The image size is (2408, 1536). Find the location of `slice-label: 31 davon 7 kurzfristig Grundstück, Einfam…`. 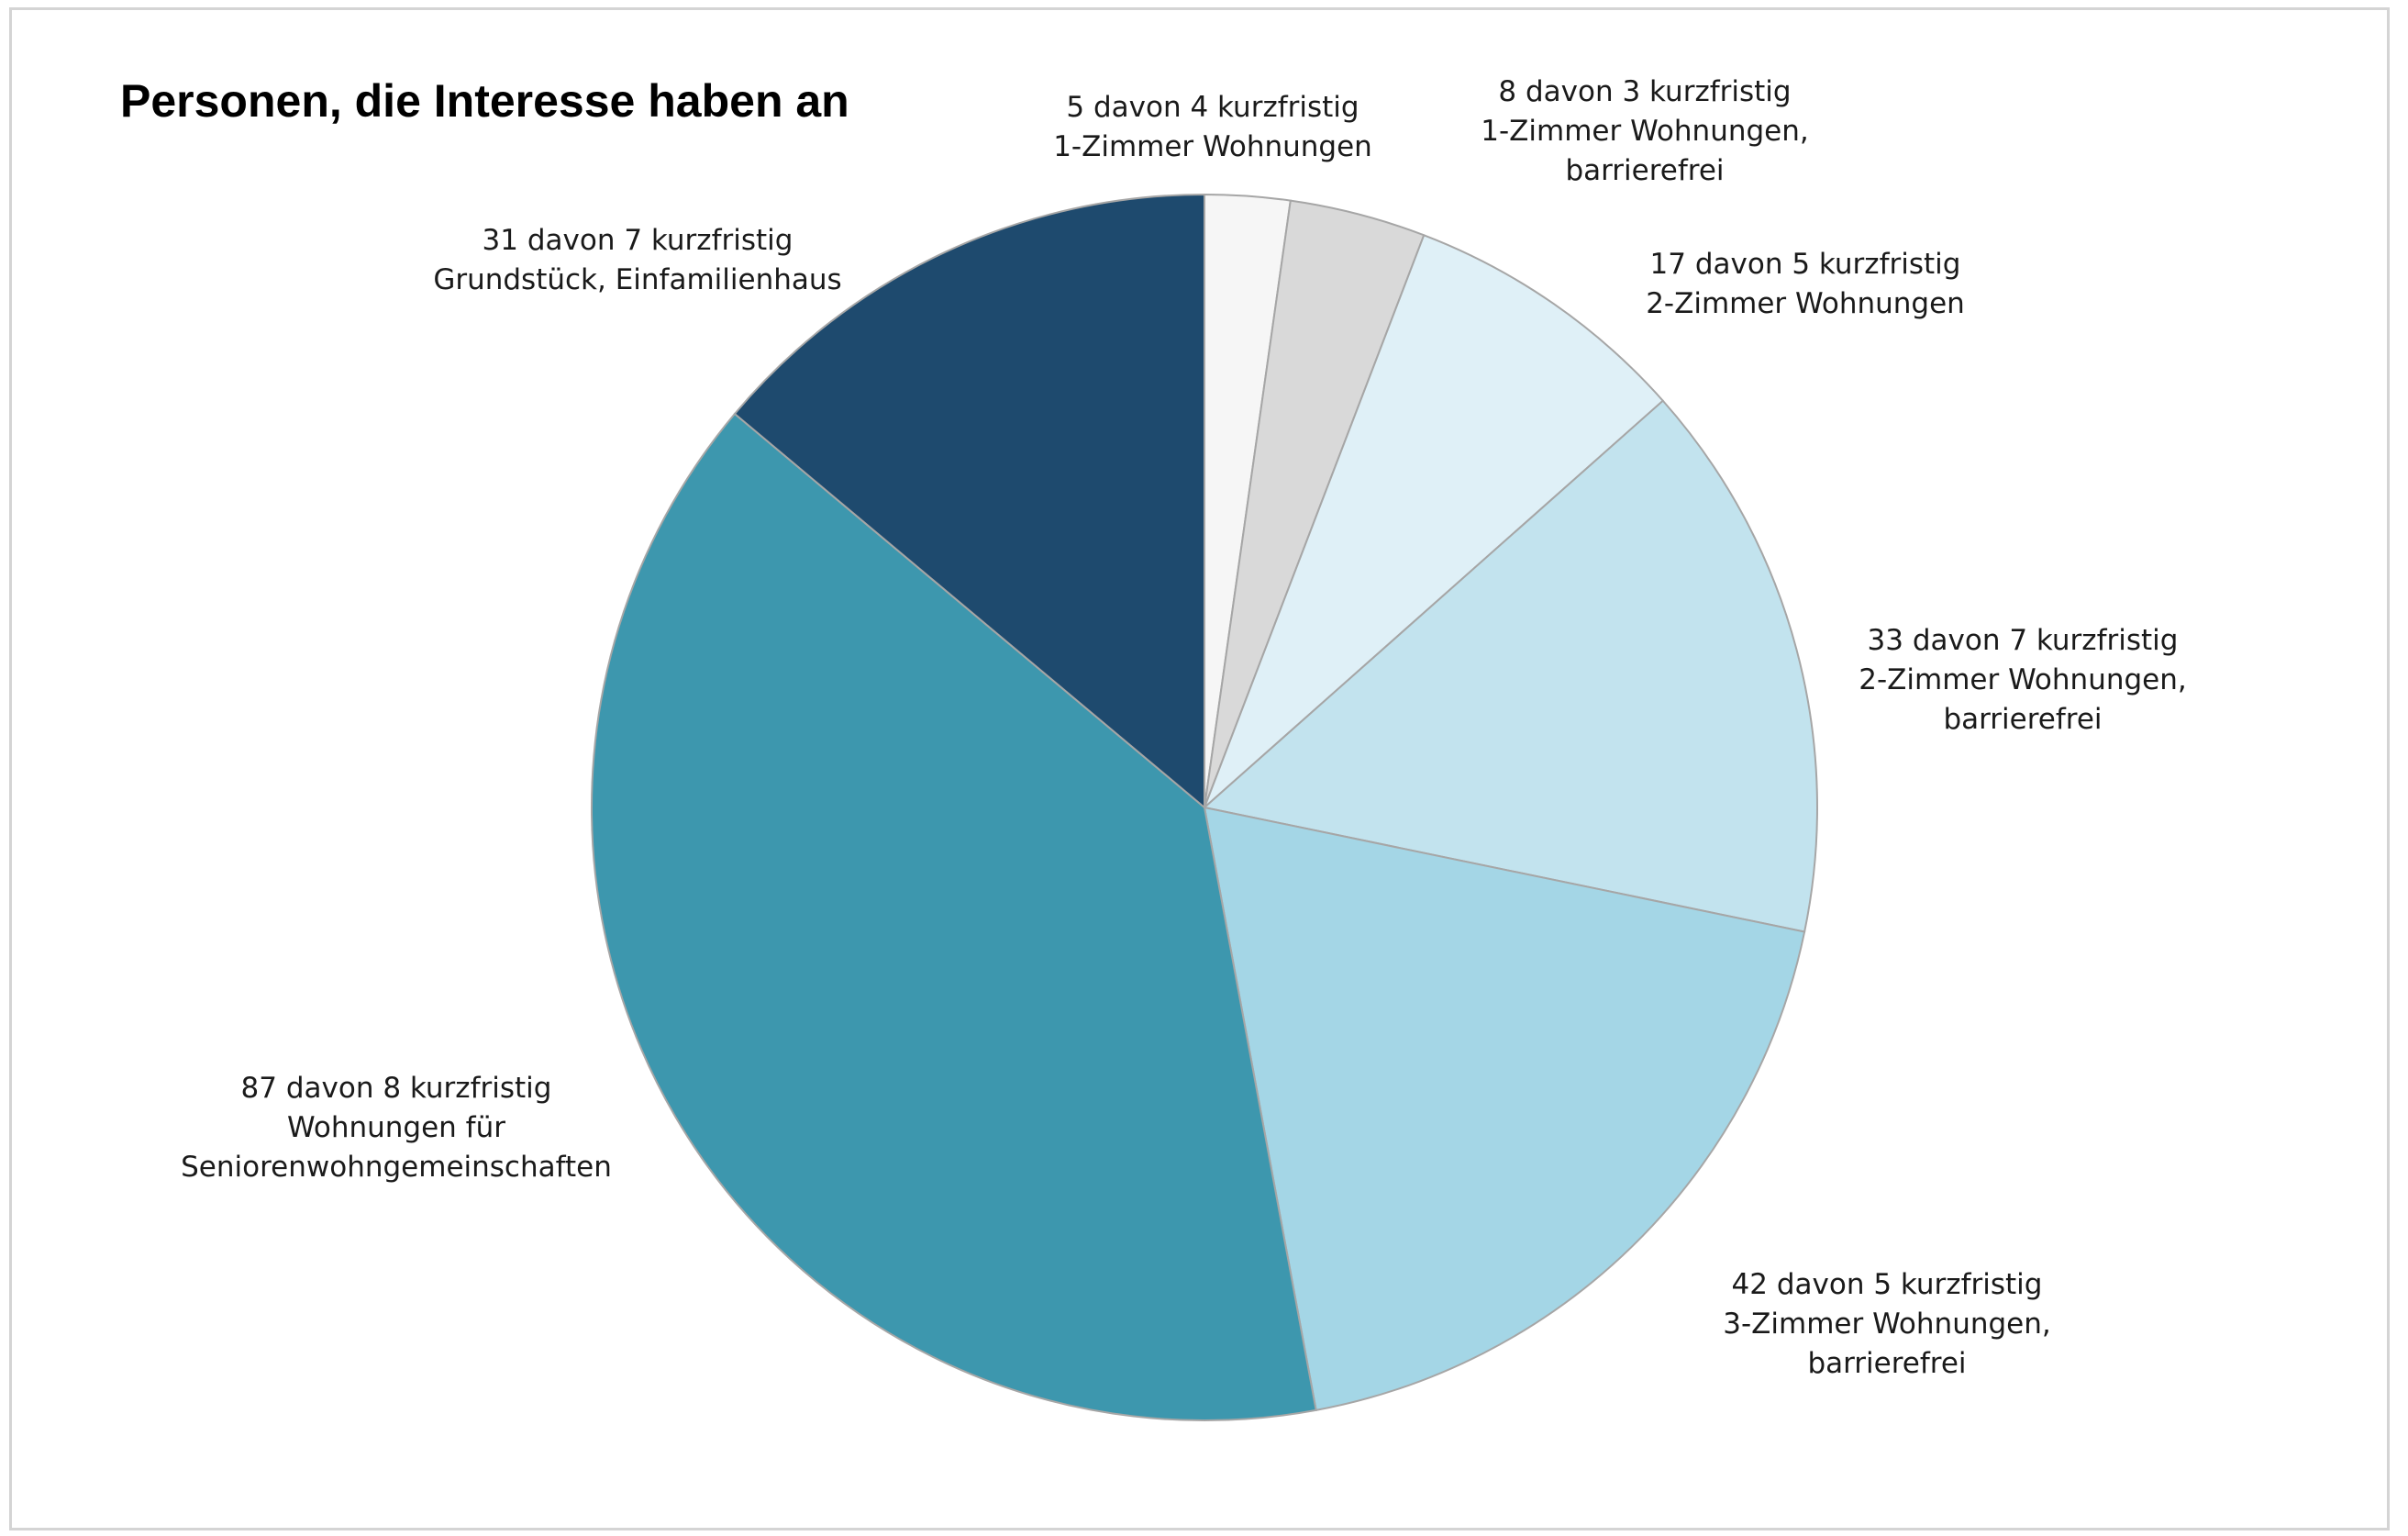

slice-label: 31 davon 7 kurzfristig Grundstück, Einfam… is located at coordinates (637, 260).